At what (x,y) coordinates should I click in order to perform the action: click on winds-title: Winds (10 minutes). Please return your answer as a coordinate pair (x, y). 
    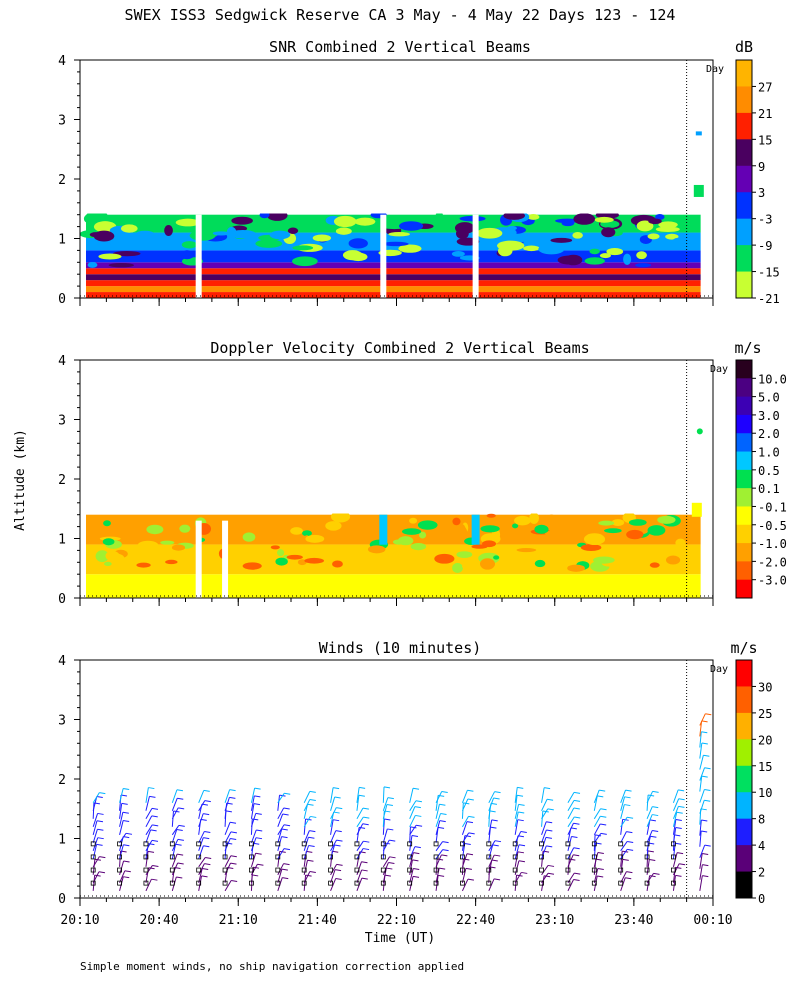
    Looking at the image, I should click on (400, 648).